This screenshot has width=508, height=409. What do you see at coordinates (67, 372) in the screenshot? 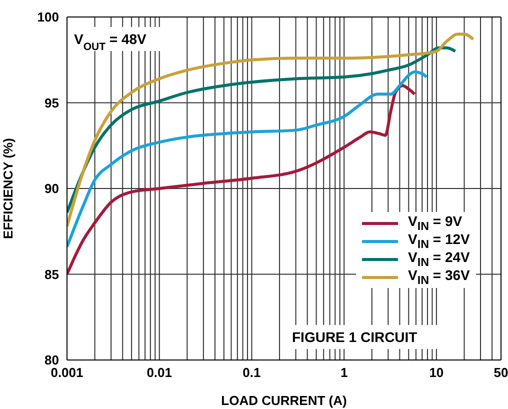
I see `x-tick-label: 0.001` at bounding box center [67, 372].